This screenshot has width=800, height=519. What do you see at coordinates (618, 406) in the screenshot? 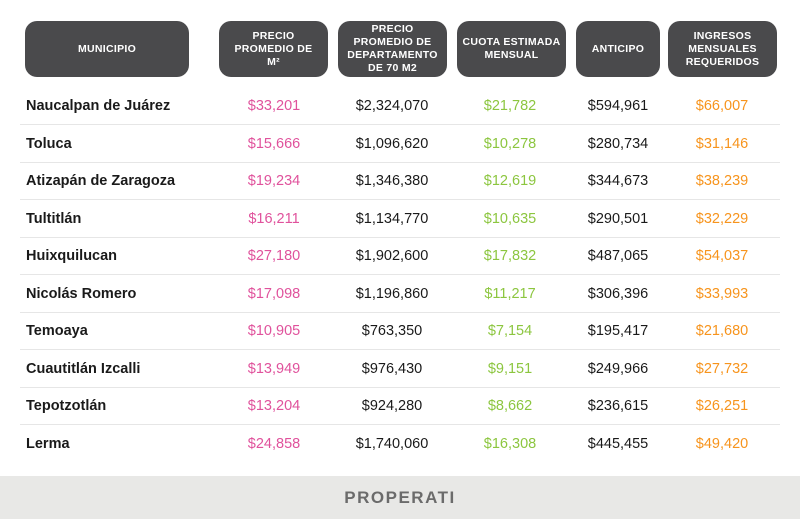
I see `value-cell-col-4: $236,615` at bounding box center [618, 406].